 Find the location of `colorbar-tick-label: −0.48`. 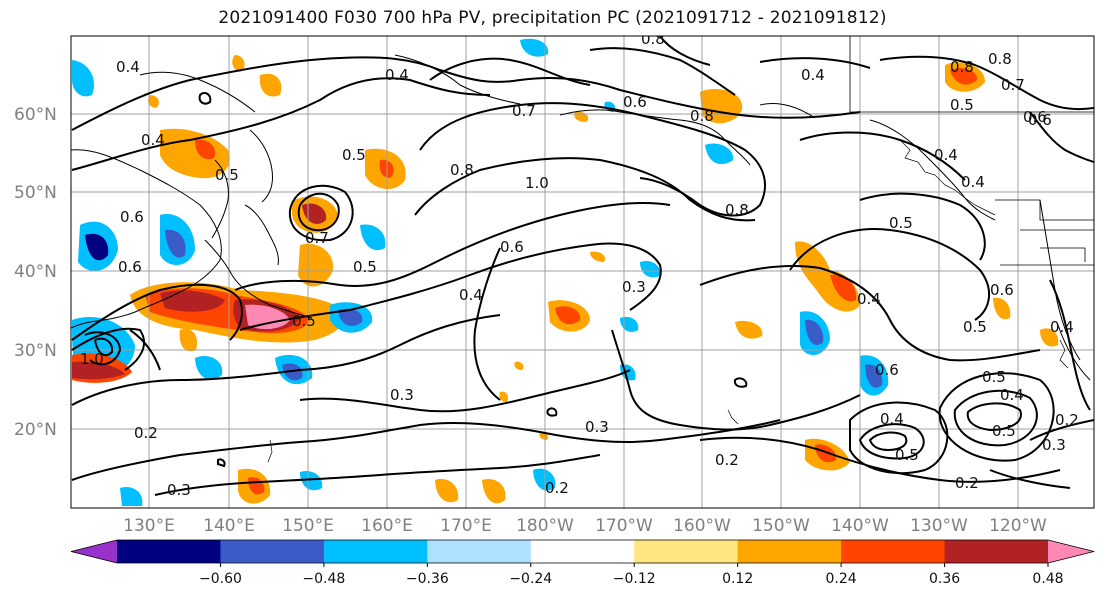

colorbar-tick-label: −0.48 is located at coordinates (323, 579).